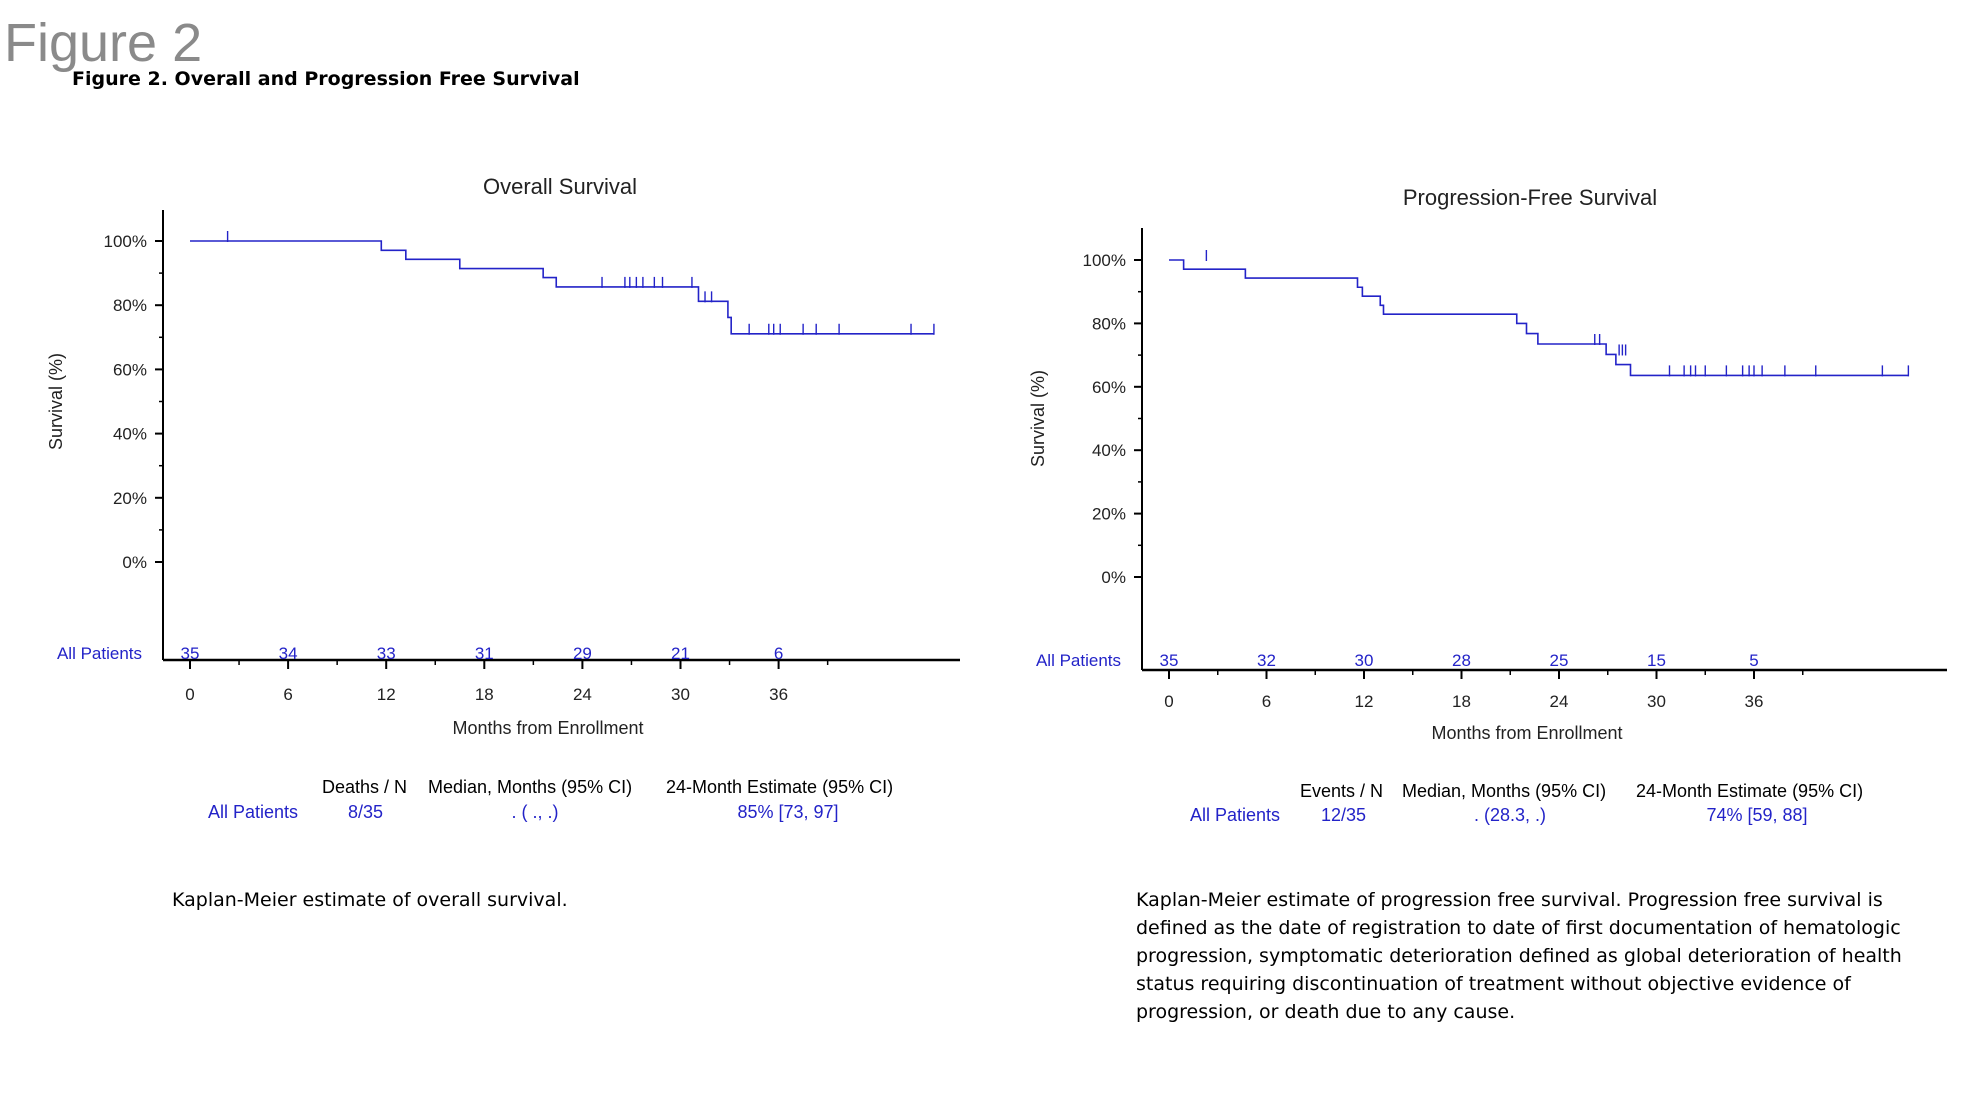 This screenshot has width=1962, height=1118. Describe the element at coordinates (1757, 815) in the screenshot. I see `summary-estimate-value: 74% [59, 88]` at that location.